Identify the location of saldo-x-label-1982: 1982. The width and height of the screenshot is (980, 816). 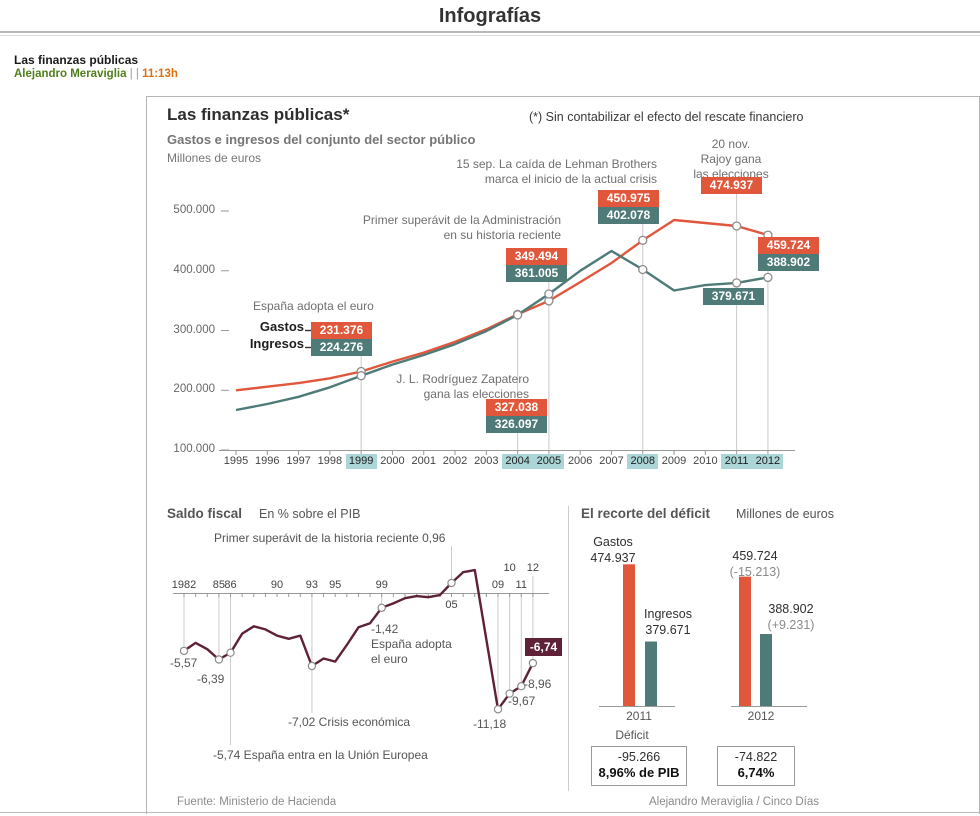
(184, 585).